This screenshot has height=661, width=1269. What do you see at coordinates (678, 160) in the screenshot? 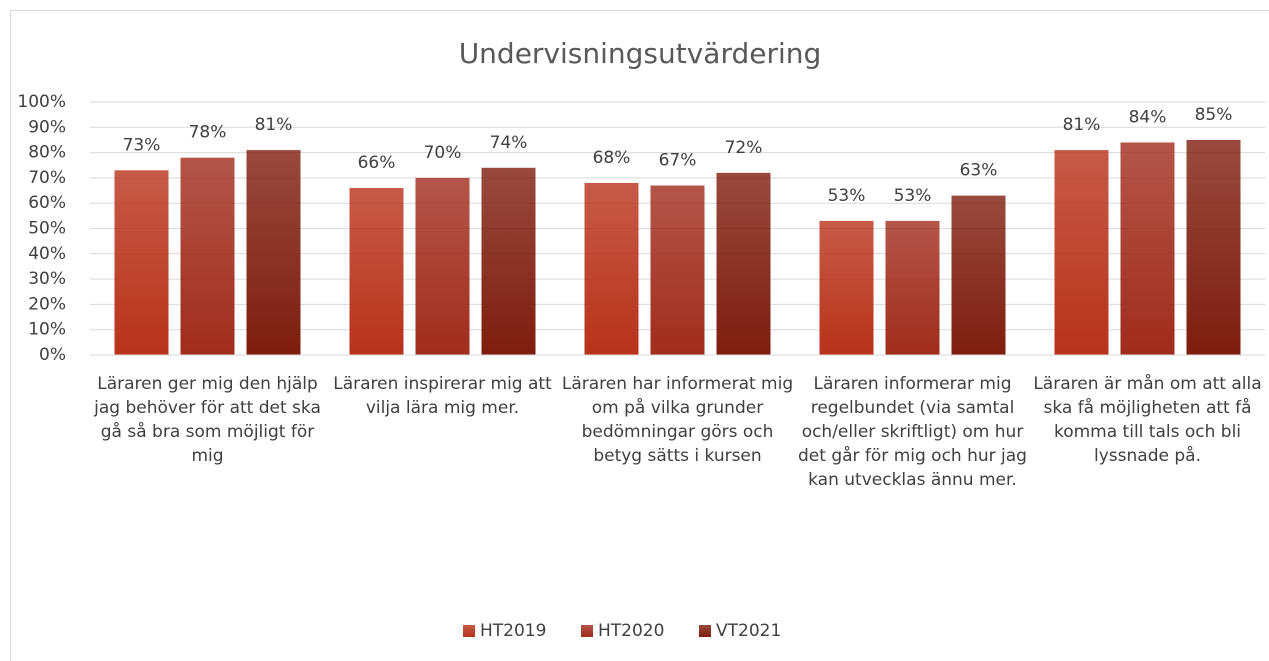
I see `data-label: 67%` at bounding box center [678, 160].